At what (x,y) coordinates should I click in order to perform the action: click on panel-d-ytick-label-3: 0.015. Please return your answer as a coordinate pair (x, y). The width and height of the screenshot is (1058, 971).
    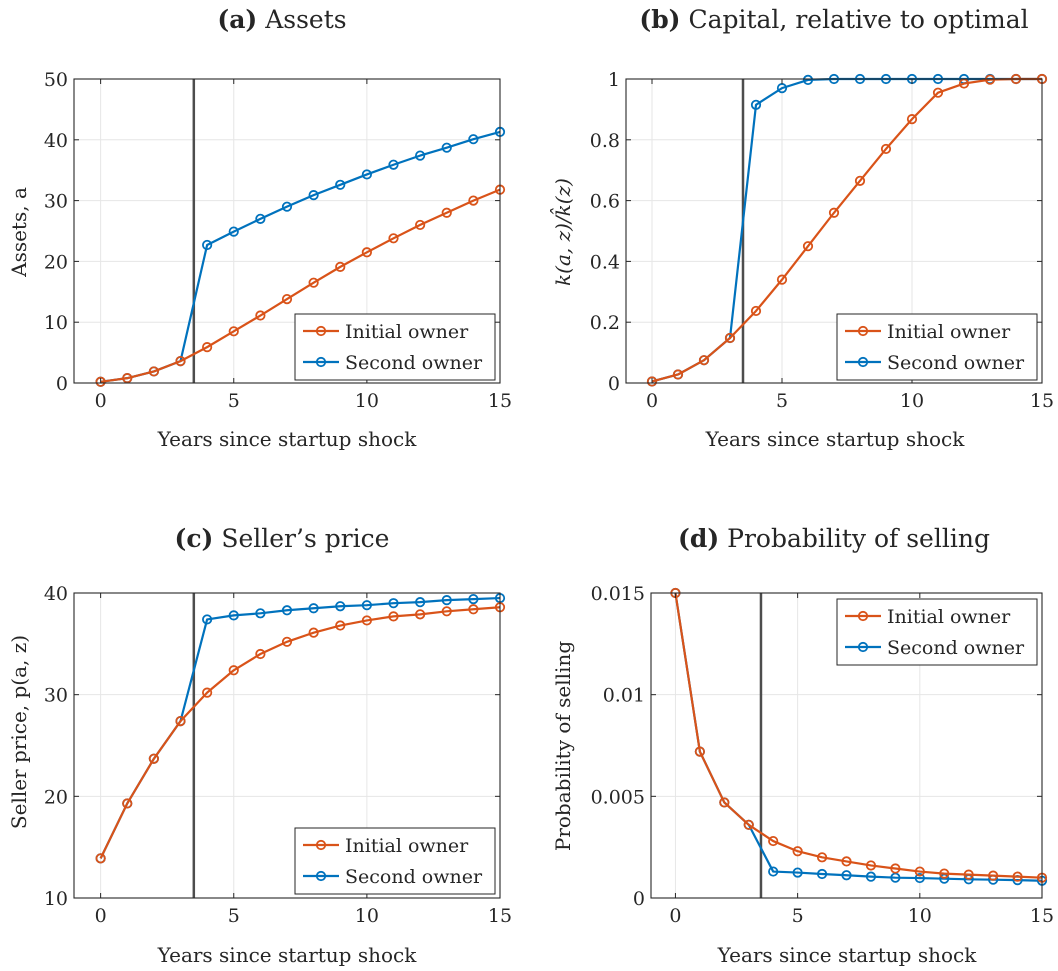
    Looking at the image, I should click on (618, 594).